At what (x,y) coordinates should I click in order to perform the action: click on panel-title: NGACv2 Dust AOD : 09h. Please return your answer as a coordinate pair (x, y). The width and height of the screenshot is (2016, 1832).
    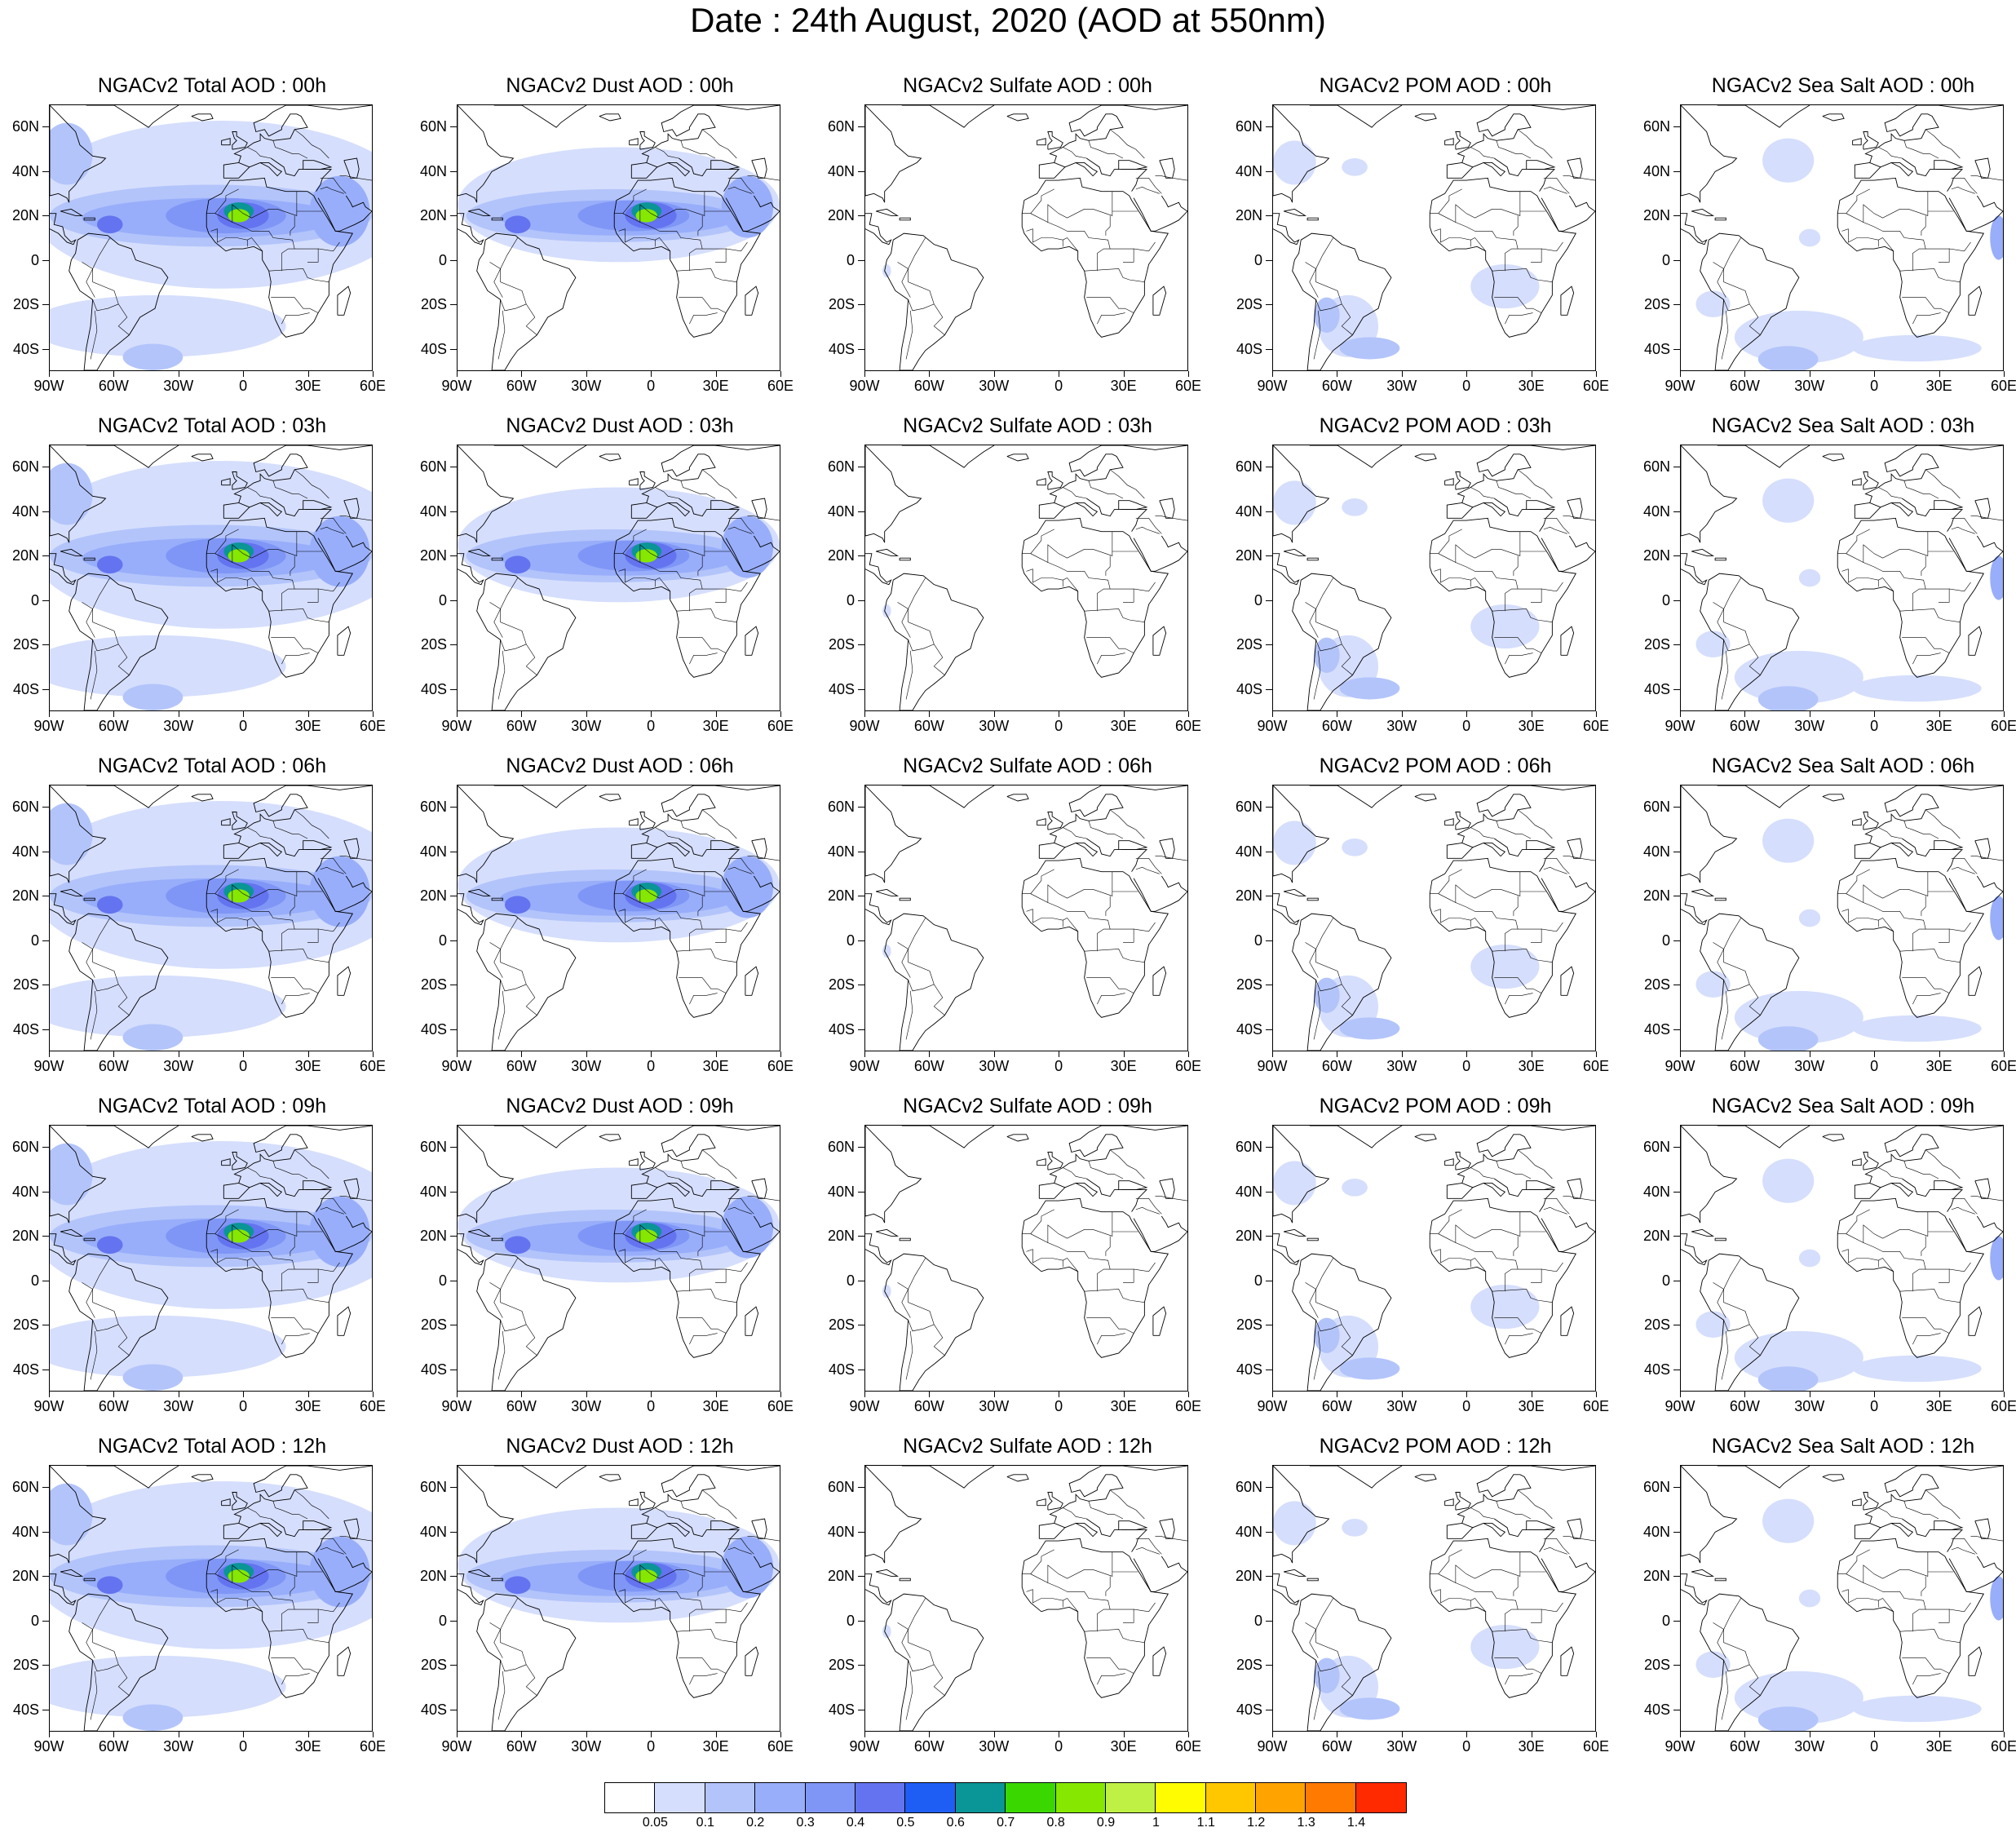
    Looking at the image, I should click on (620, 1106).